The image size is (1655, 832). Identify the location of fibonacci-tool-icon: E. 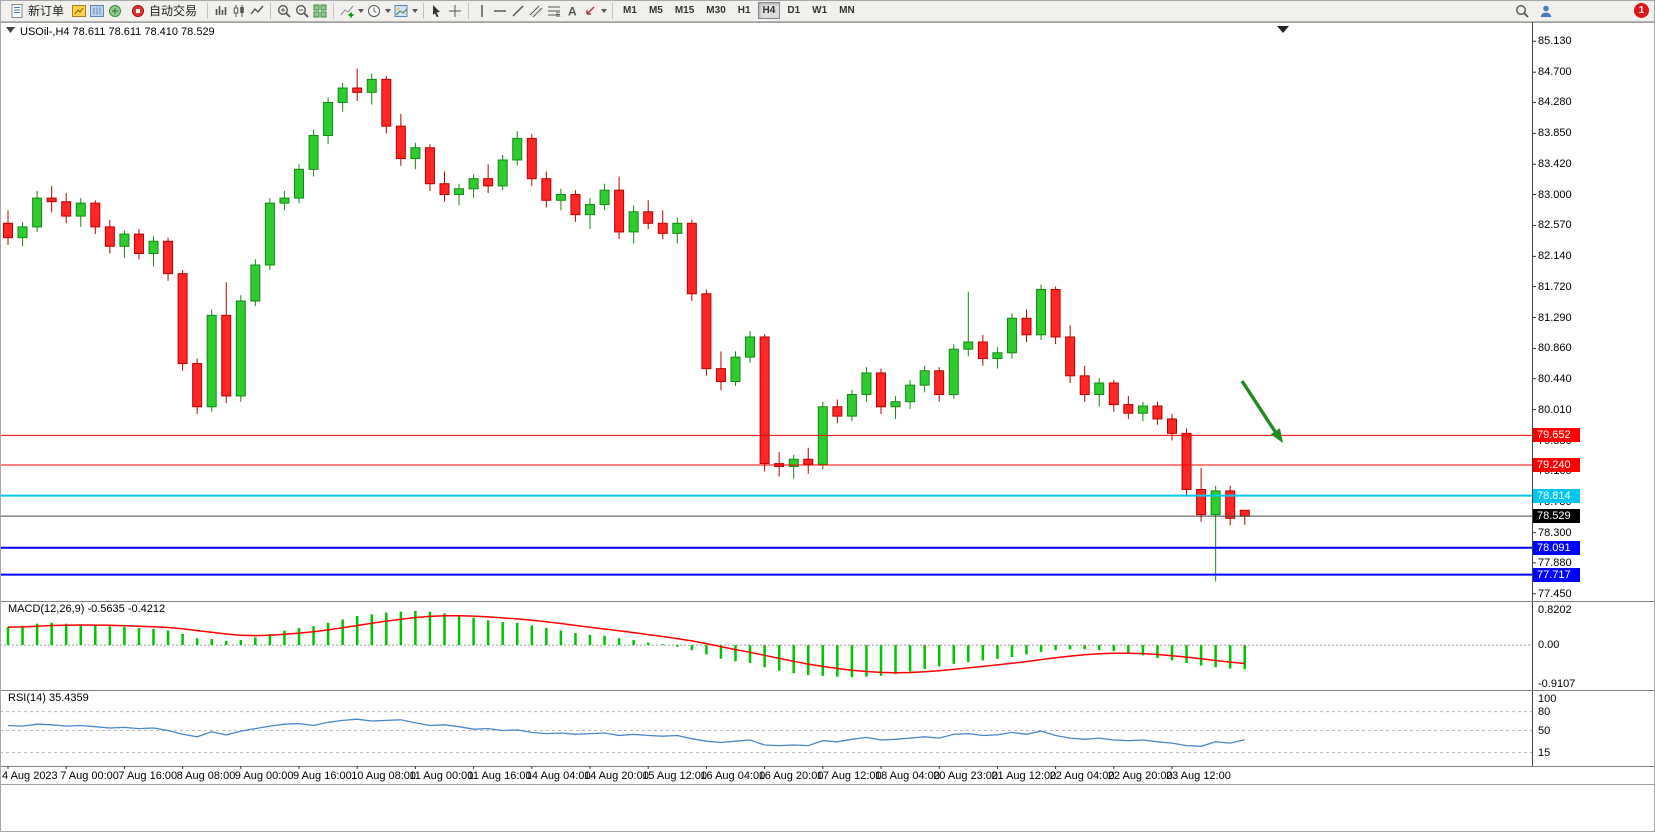
(554, 11).